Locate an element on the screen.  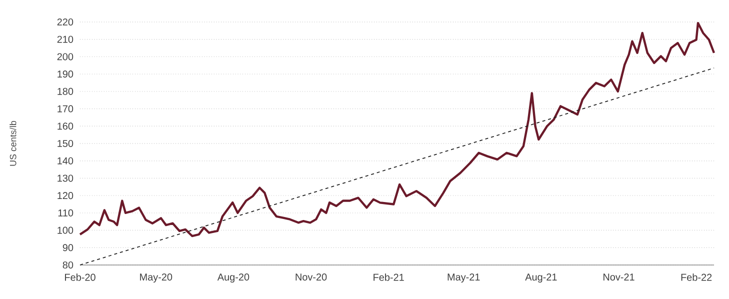
y-tick-label: 210 is located at coordinates (65, 39).